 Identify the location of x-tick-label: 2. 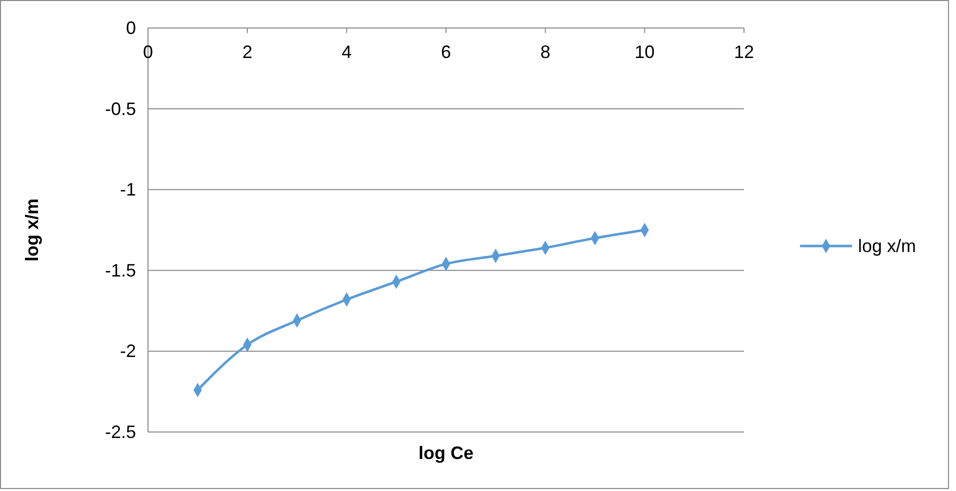
(247, 52).